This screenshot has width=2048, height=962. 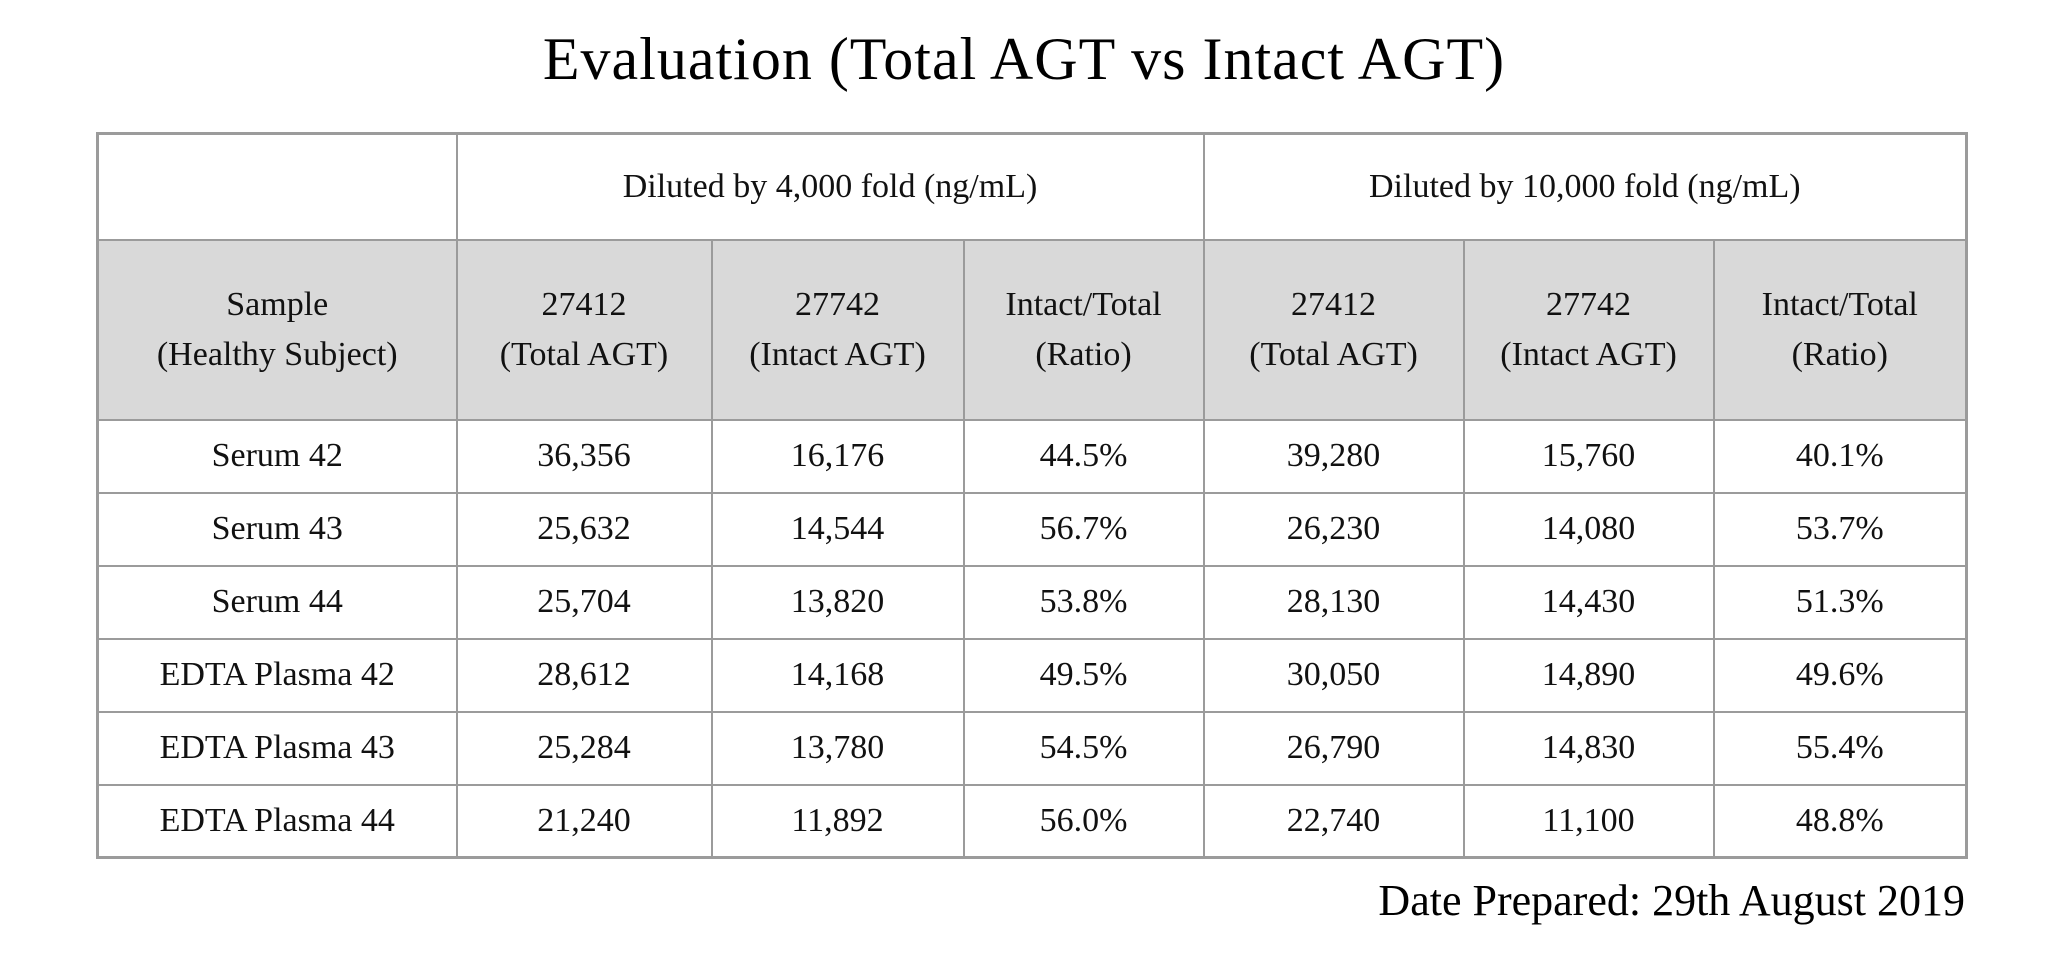 What do you see at coordinates (1333, 529) in the screenshot?
I see `cell-value: 26,230` at bounding box center [1333, 529].